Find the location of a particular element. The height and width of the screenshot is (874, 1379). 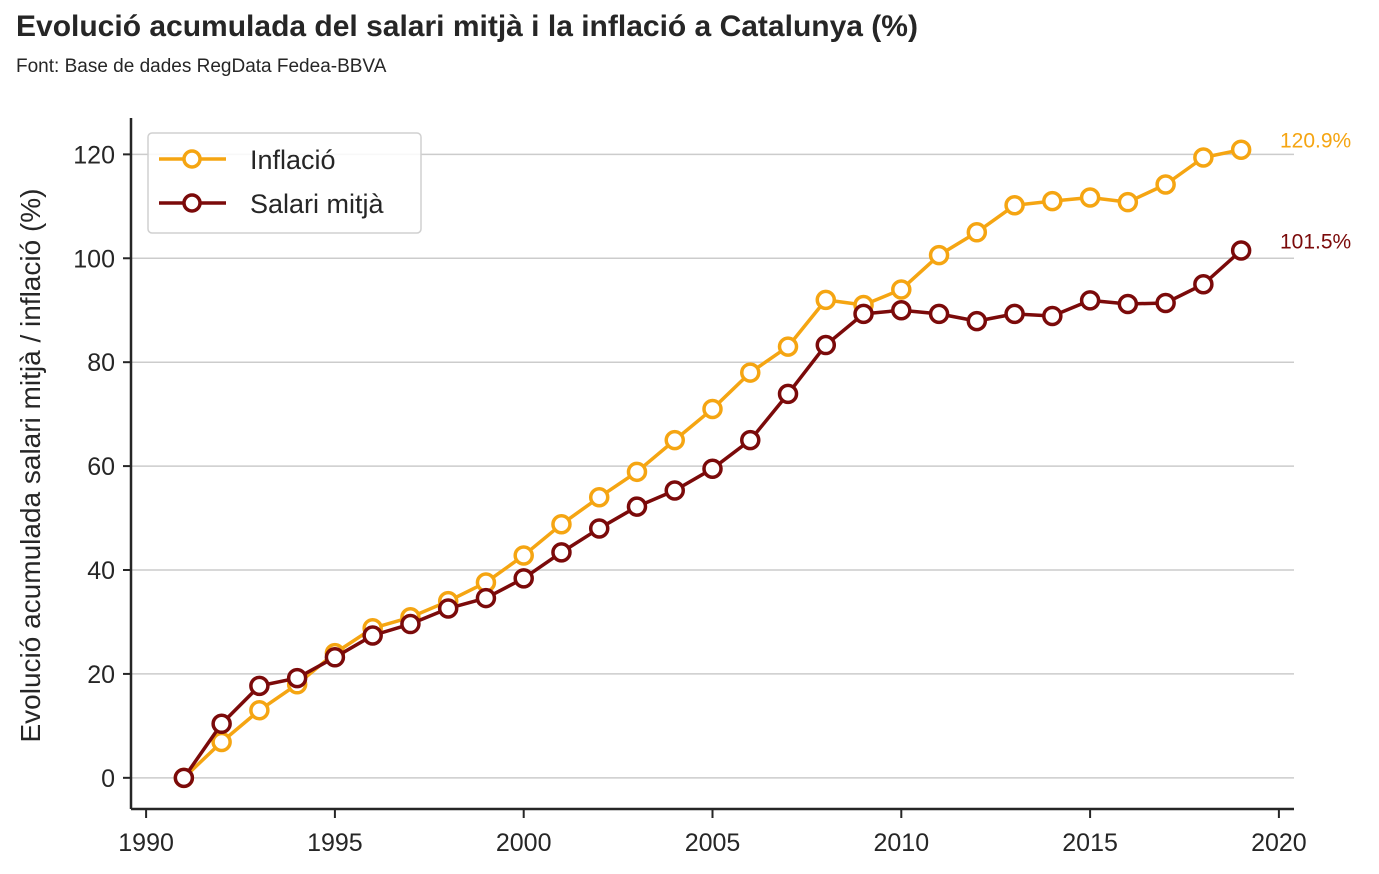

y-tick-label: 20 is located at coordinates (101, 675).